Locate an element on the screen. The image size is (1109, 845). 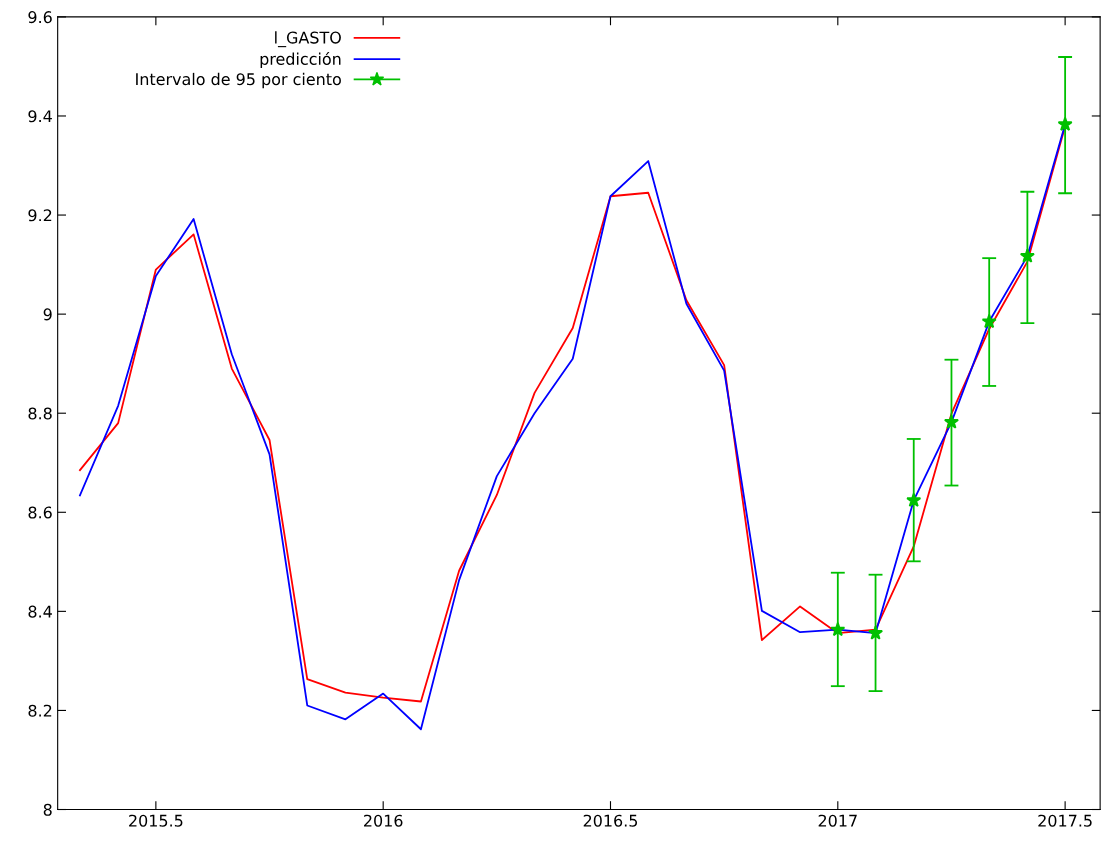
y-tick-label: 9.6 is located at coordinates (40, 17).